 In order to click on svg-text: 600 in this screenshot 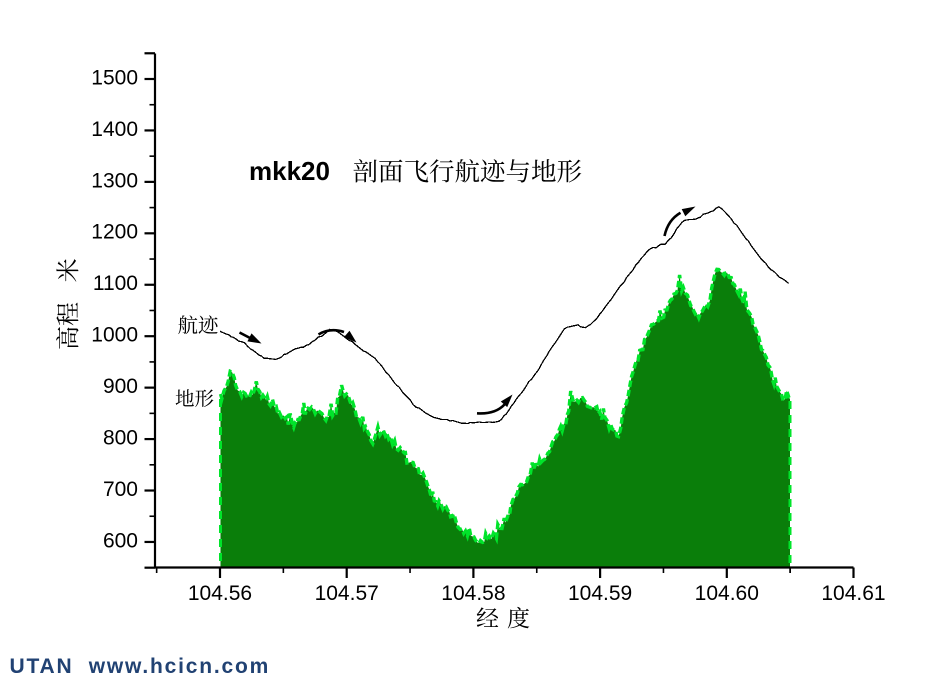, I will do `click(120, 540)`.